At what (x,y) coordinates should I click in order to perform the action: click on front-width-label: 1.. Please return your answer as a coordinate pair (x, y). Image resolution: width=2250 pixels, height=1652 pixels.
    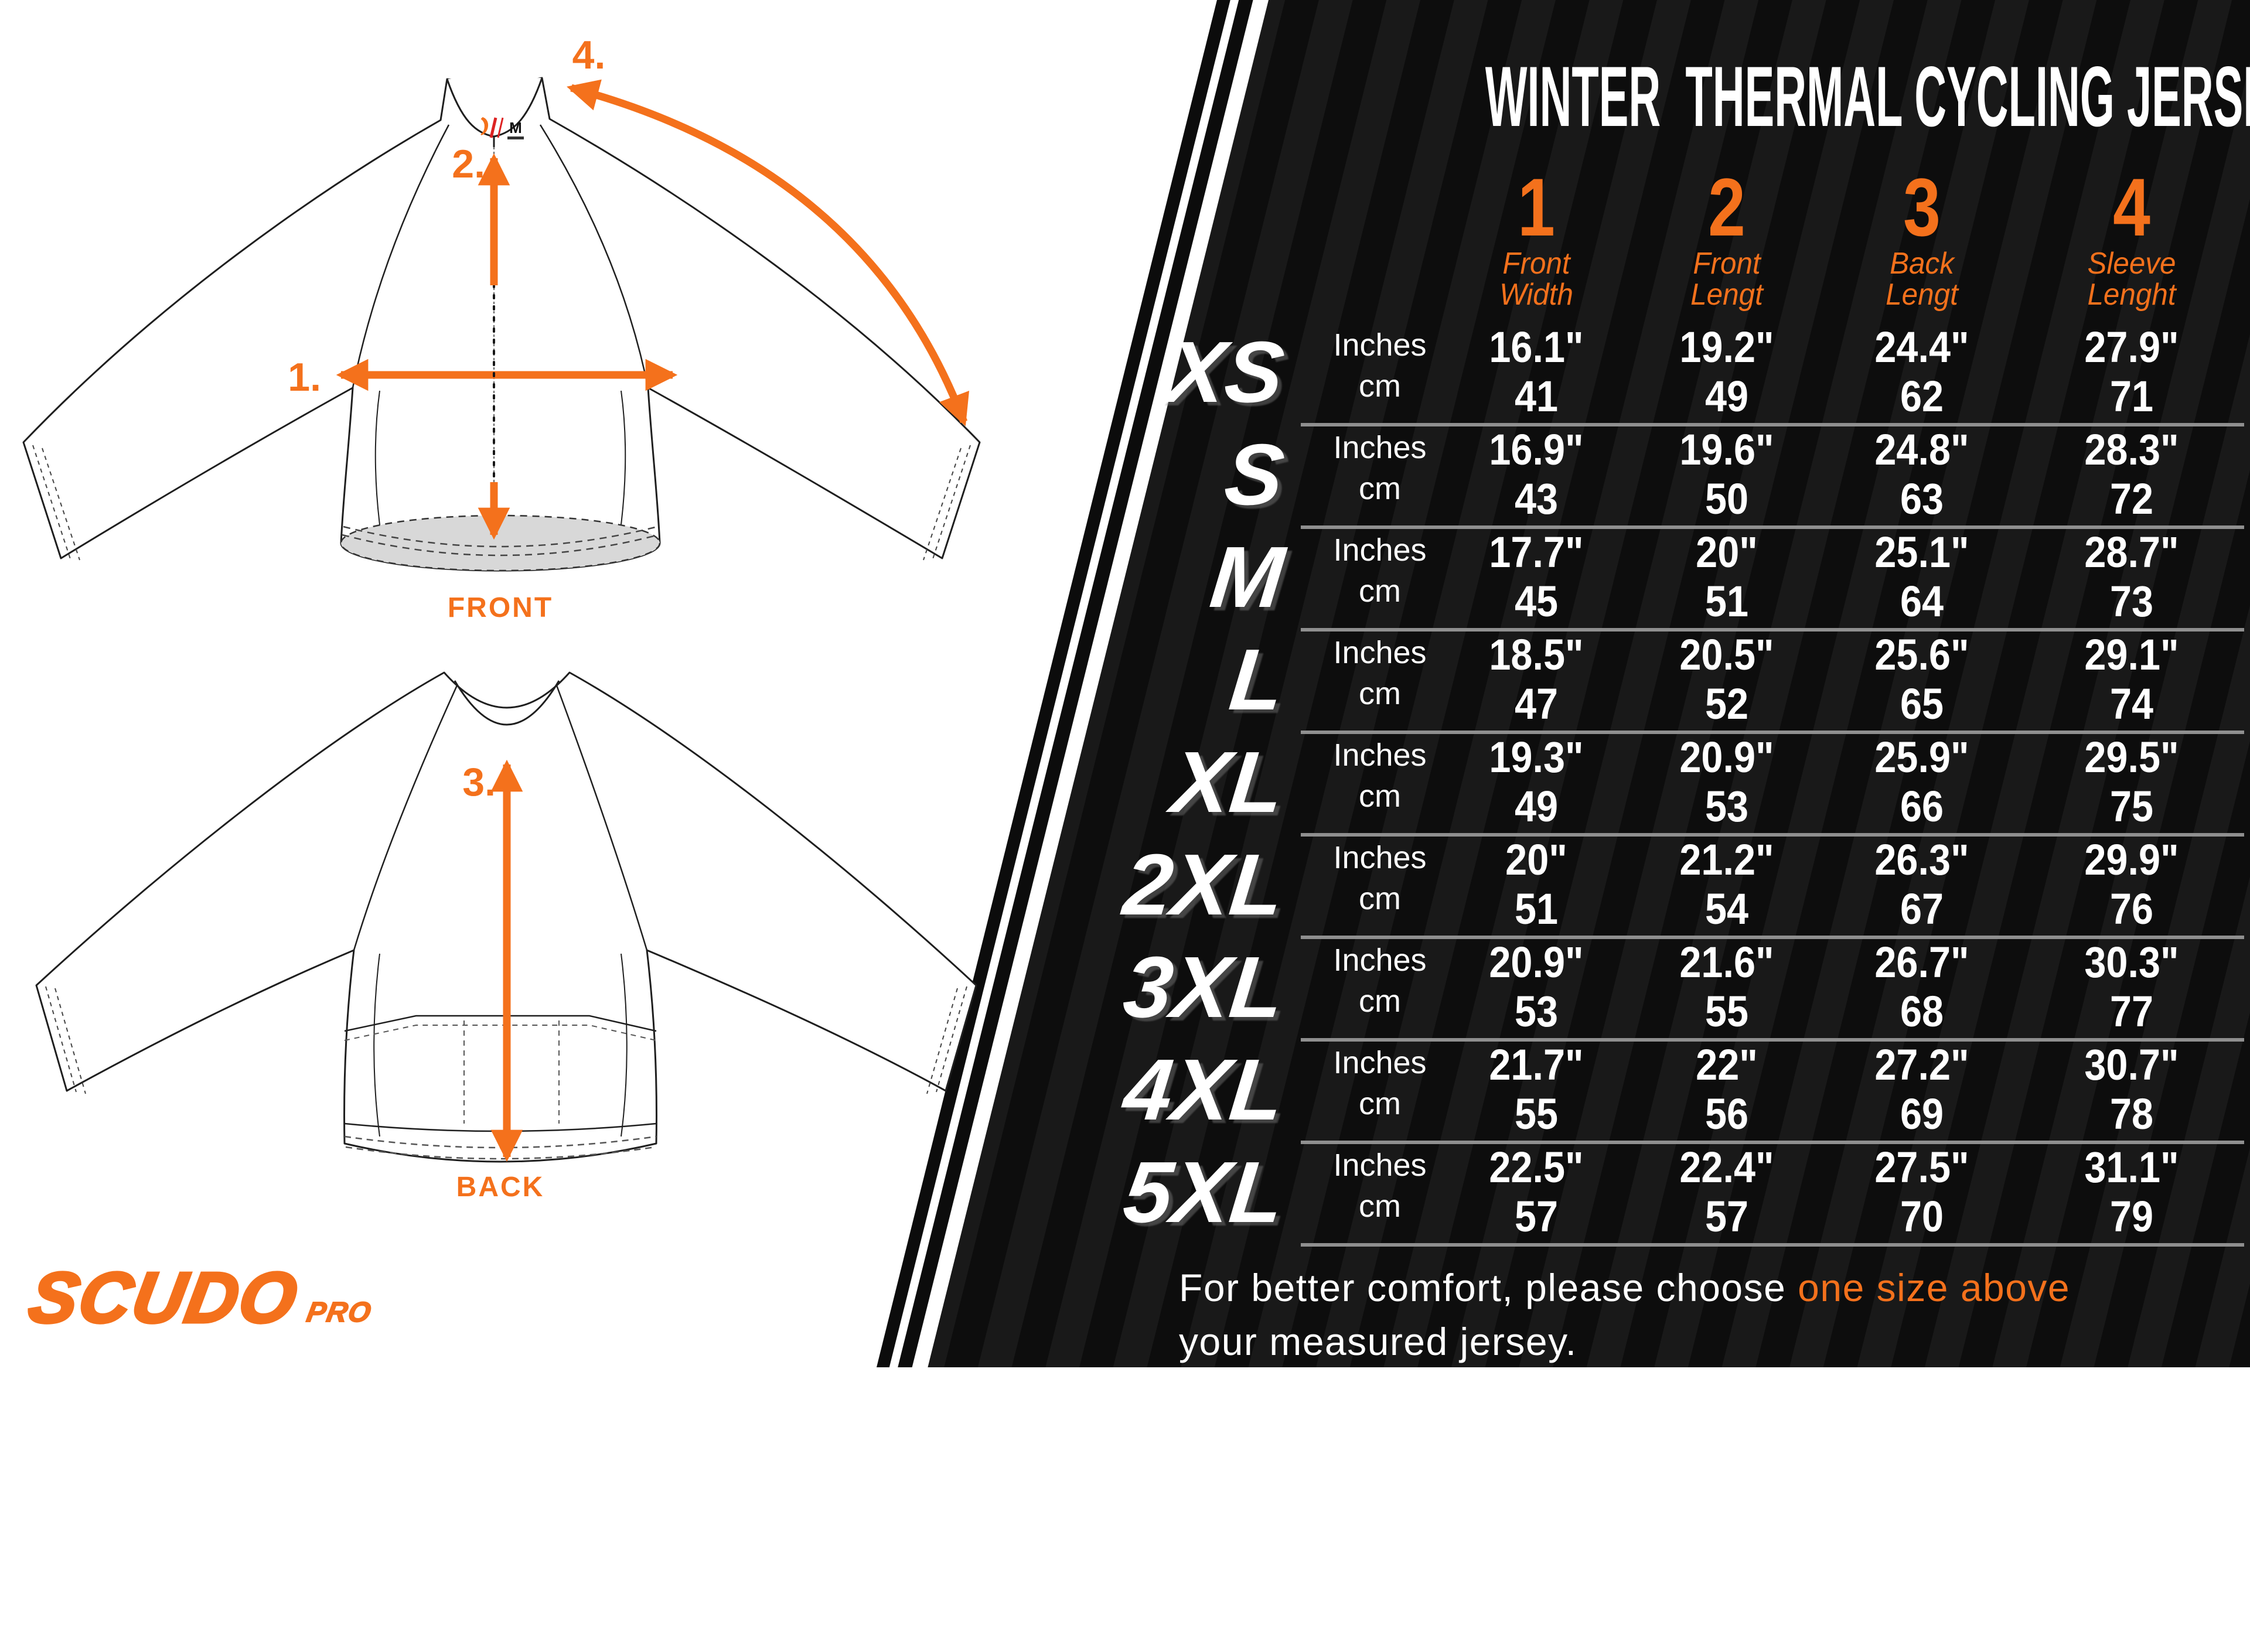
    Looking at the image, I should click on (305, 377).